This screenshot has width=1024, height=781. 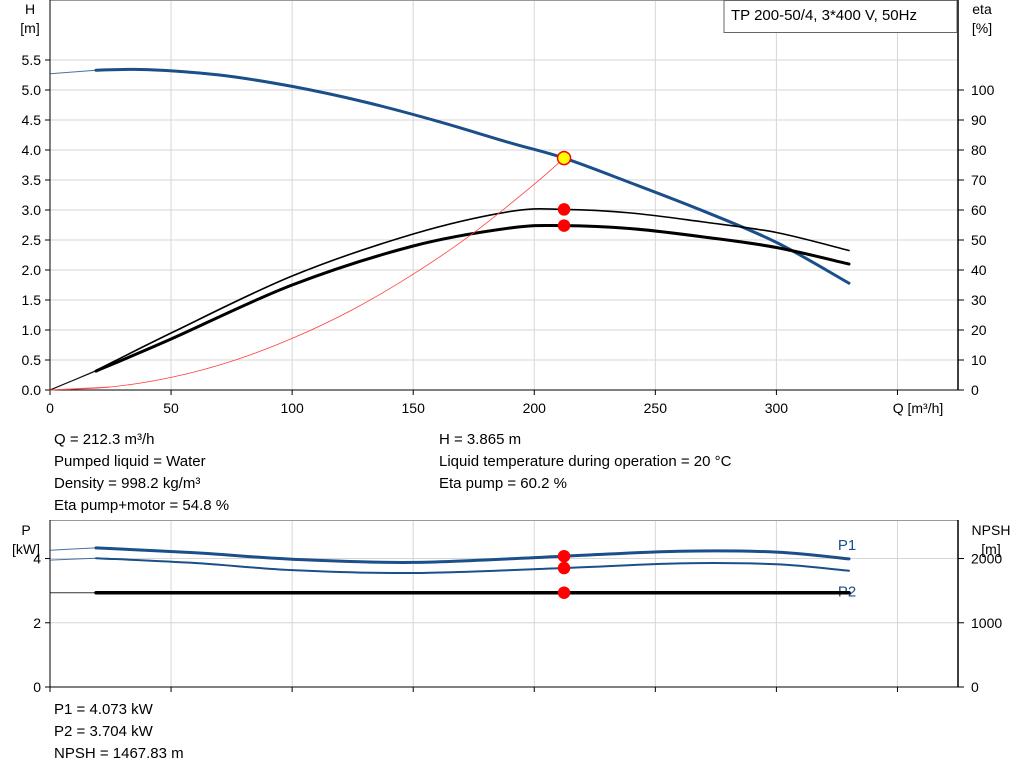 What do you see at coordinates (414, 408) in the screenshot?
I see `qh-x-tick-label: 150` at bounding box center [414, 408].